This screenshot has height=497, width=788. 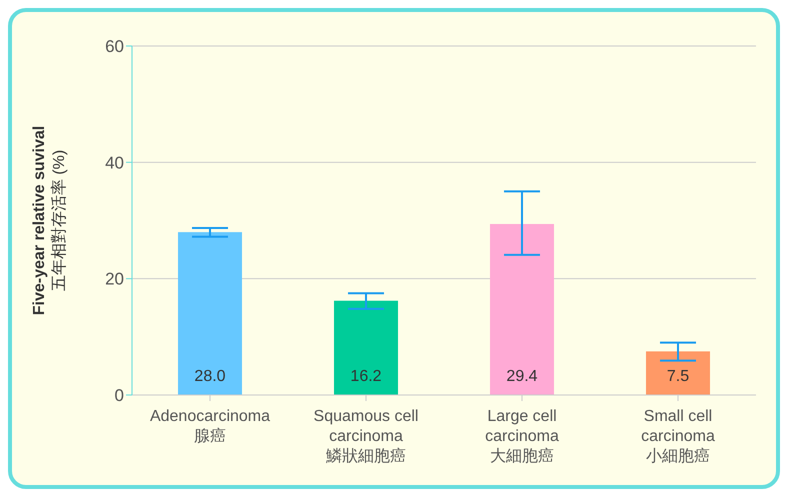 I want to click on data-label: 29.4, so click(x=522, y=376).